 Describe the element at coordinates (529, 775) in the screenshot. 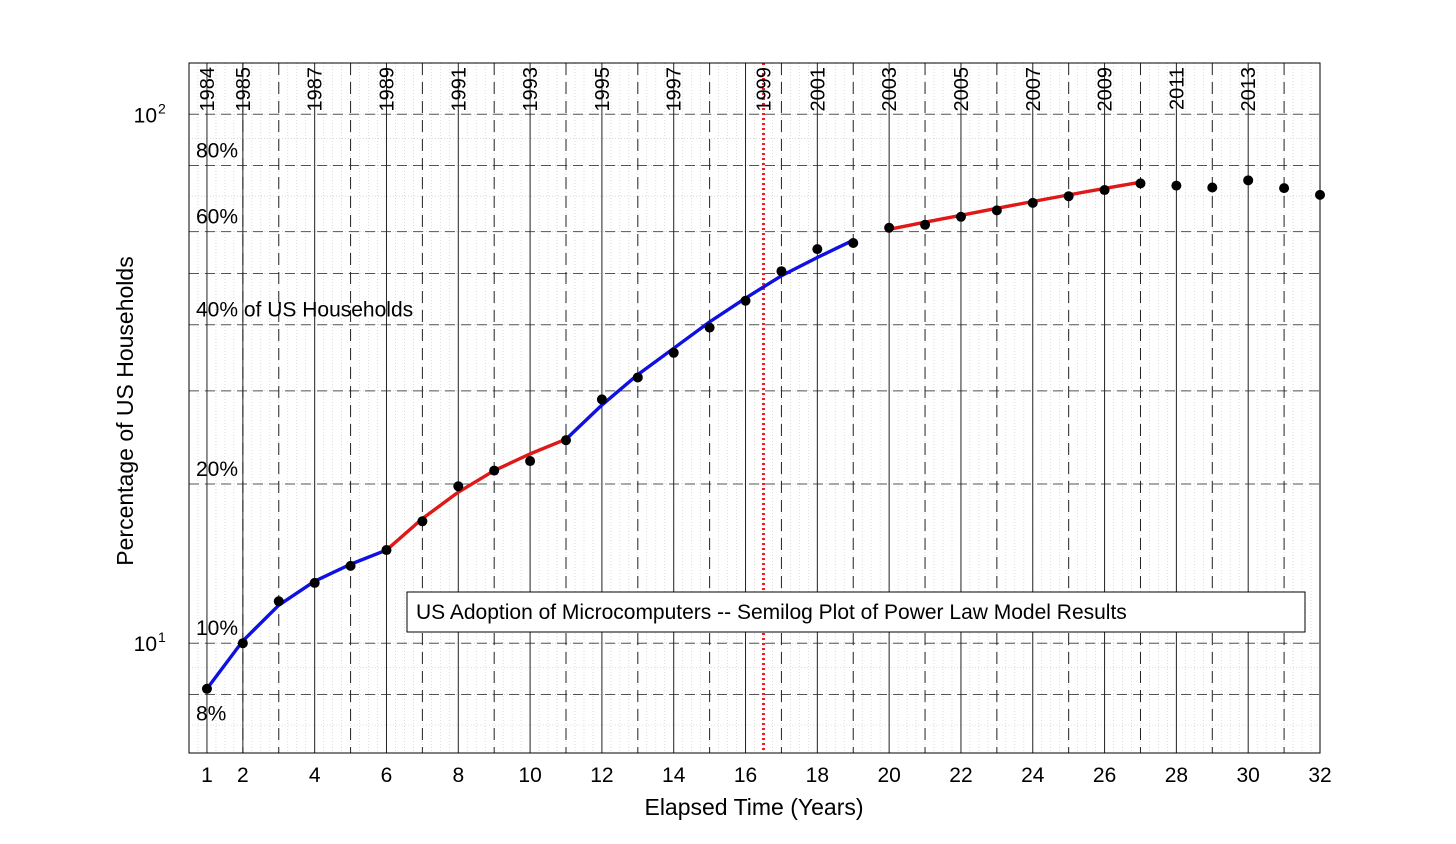

I see `x-tick-label: 10` at that location.